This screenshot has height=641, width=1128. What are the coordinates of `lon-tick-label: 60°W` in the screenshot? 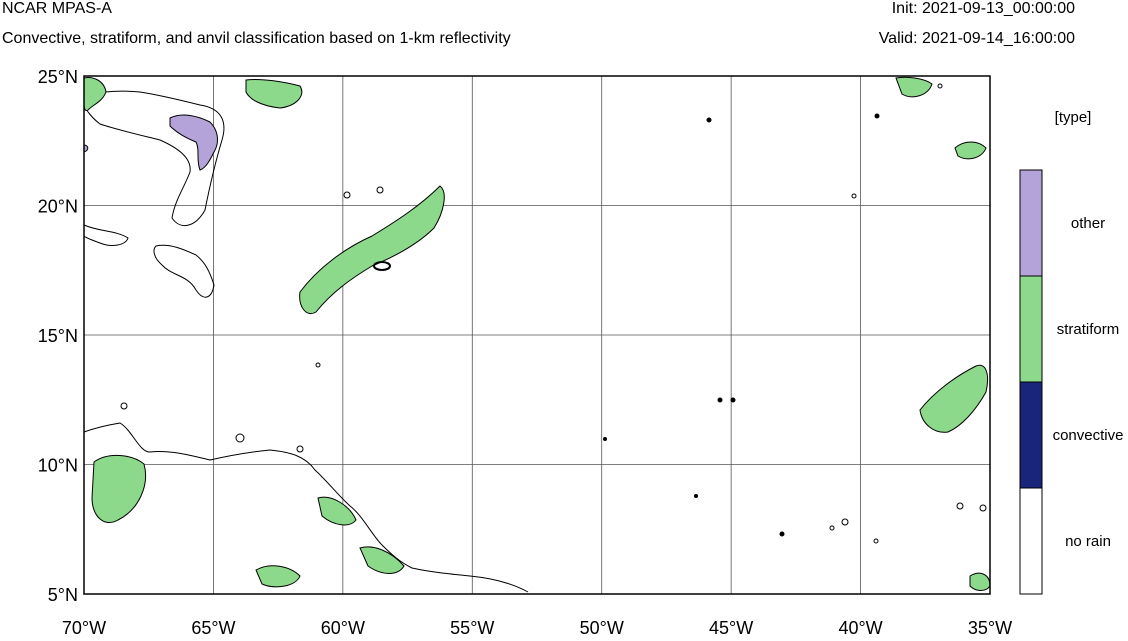 It's located at (343, 628).